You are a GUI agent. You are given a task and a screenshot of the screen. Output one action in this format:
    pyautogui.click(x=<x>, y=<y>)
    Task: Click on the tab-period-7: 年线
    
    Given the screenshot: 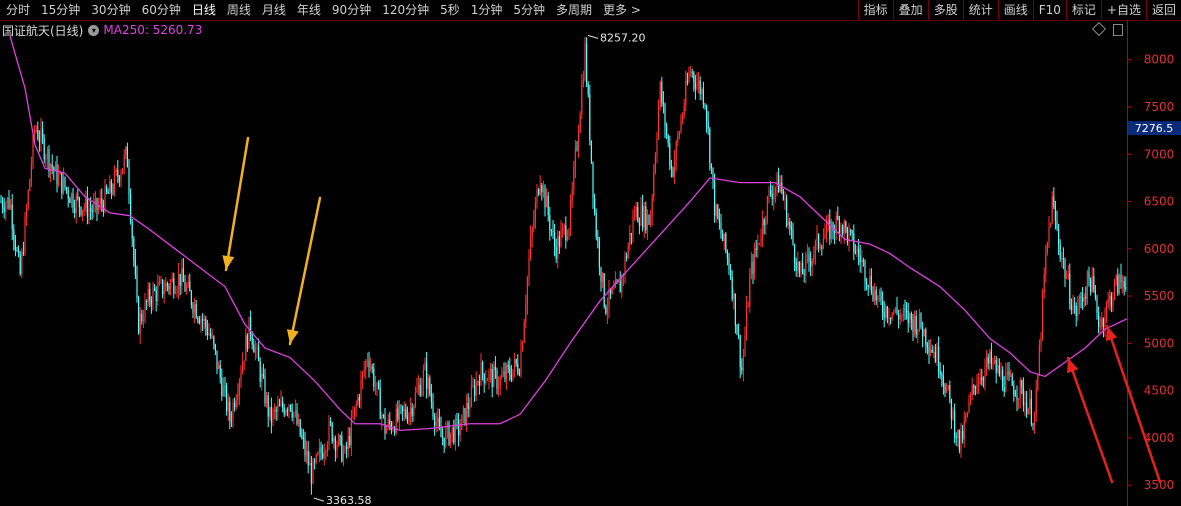 What is the action you would take?
    pyautogui.click(x=308, y=10)
    